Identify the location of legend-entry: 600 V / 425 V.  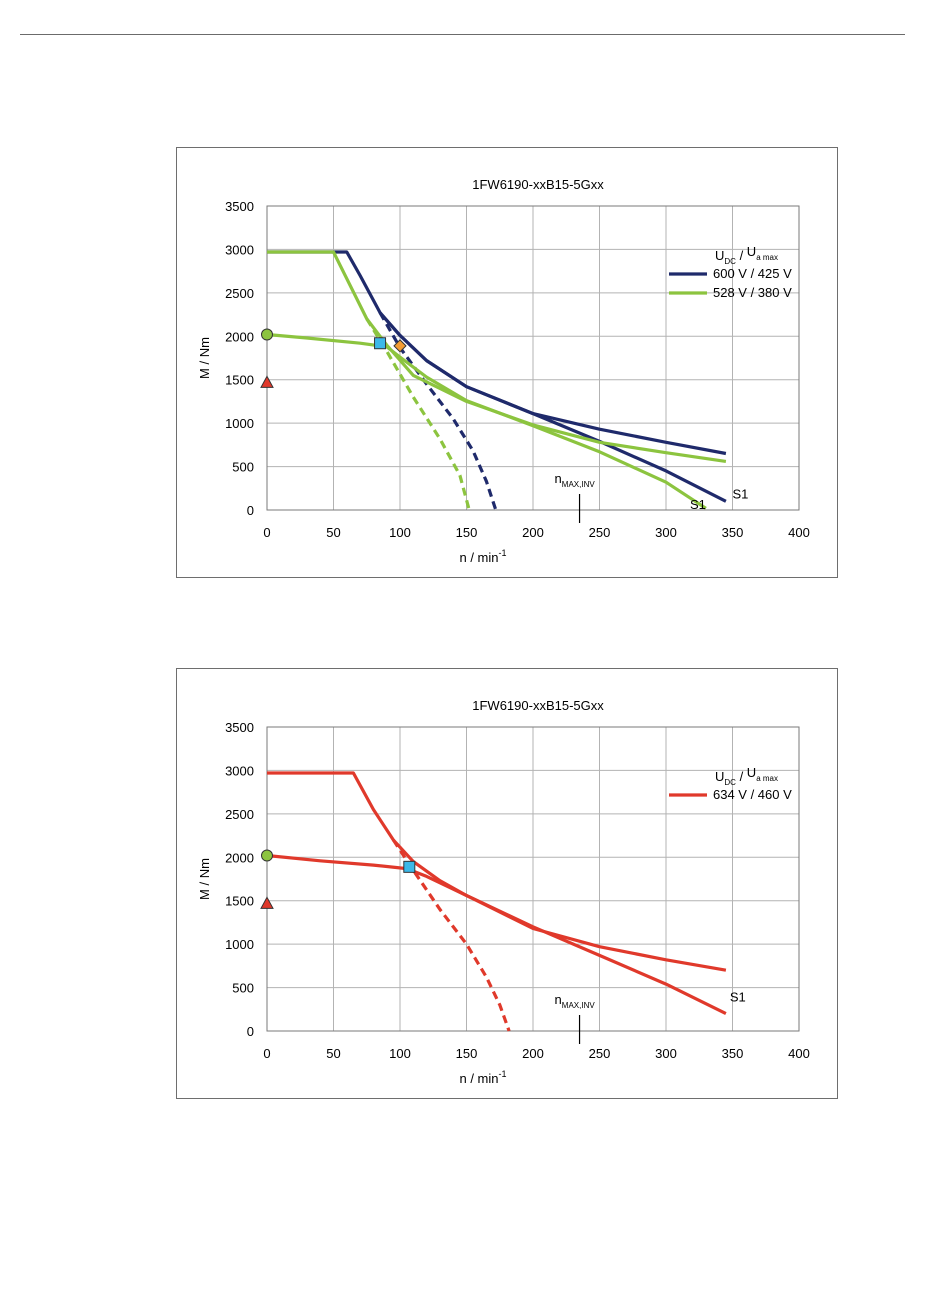
(752, 273).